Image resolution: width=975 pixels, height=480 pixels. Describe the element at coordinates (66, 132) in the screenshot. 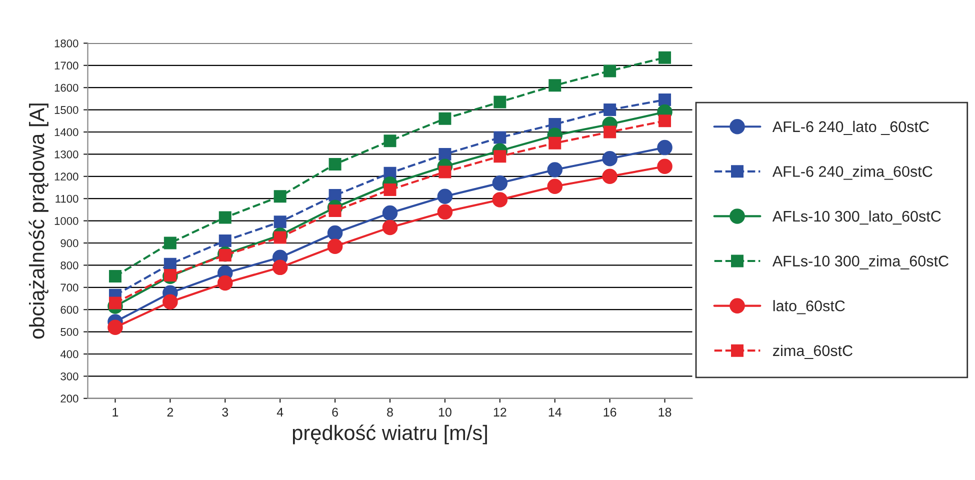

I see `y-tick-label: 1400` at that location.